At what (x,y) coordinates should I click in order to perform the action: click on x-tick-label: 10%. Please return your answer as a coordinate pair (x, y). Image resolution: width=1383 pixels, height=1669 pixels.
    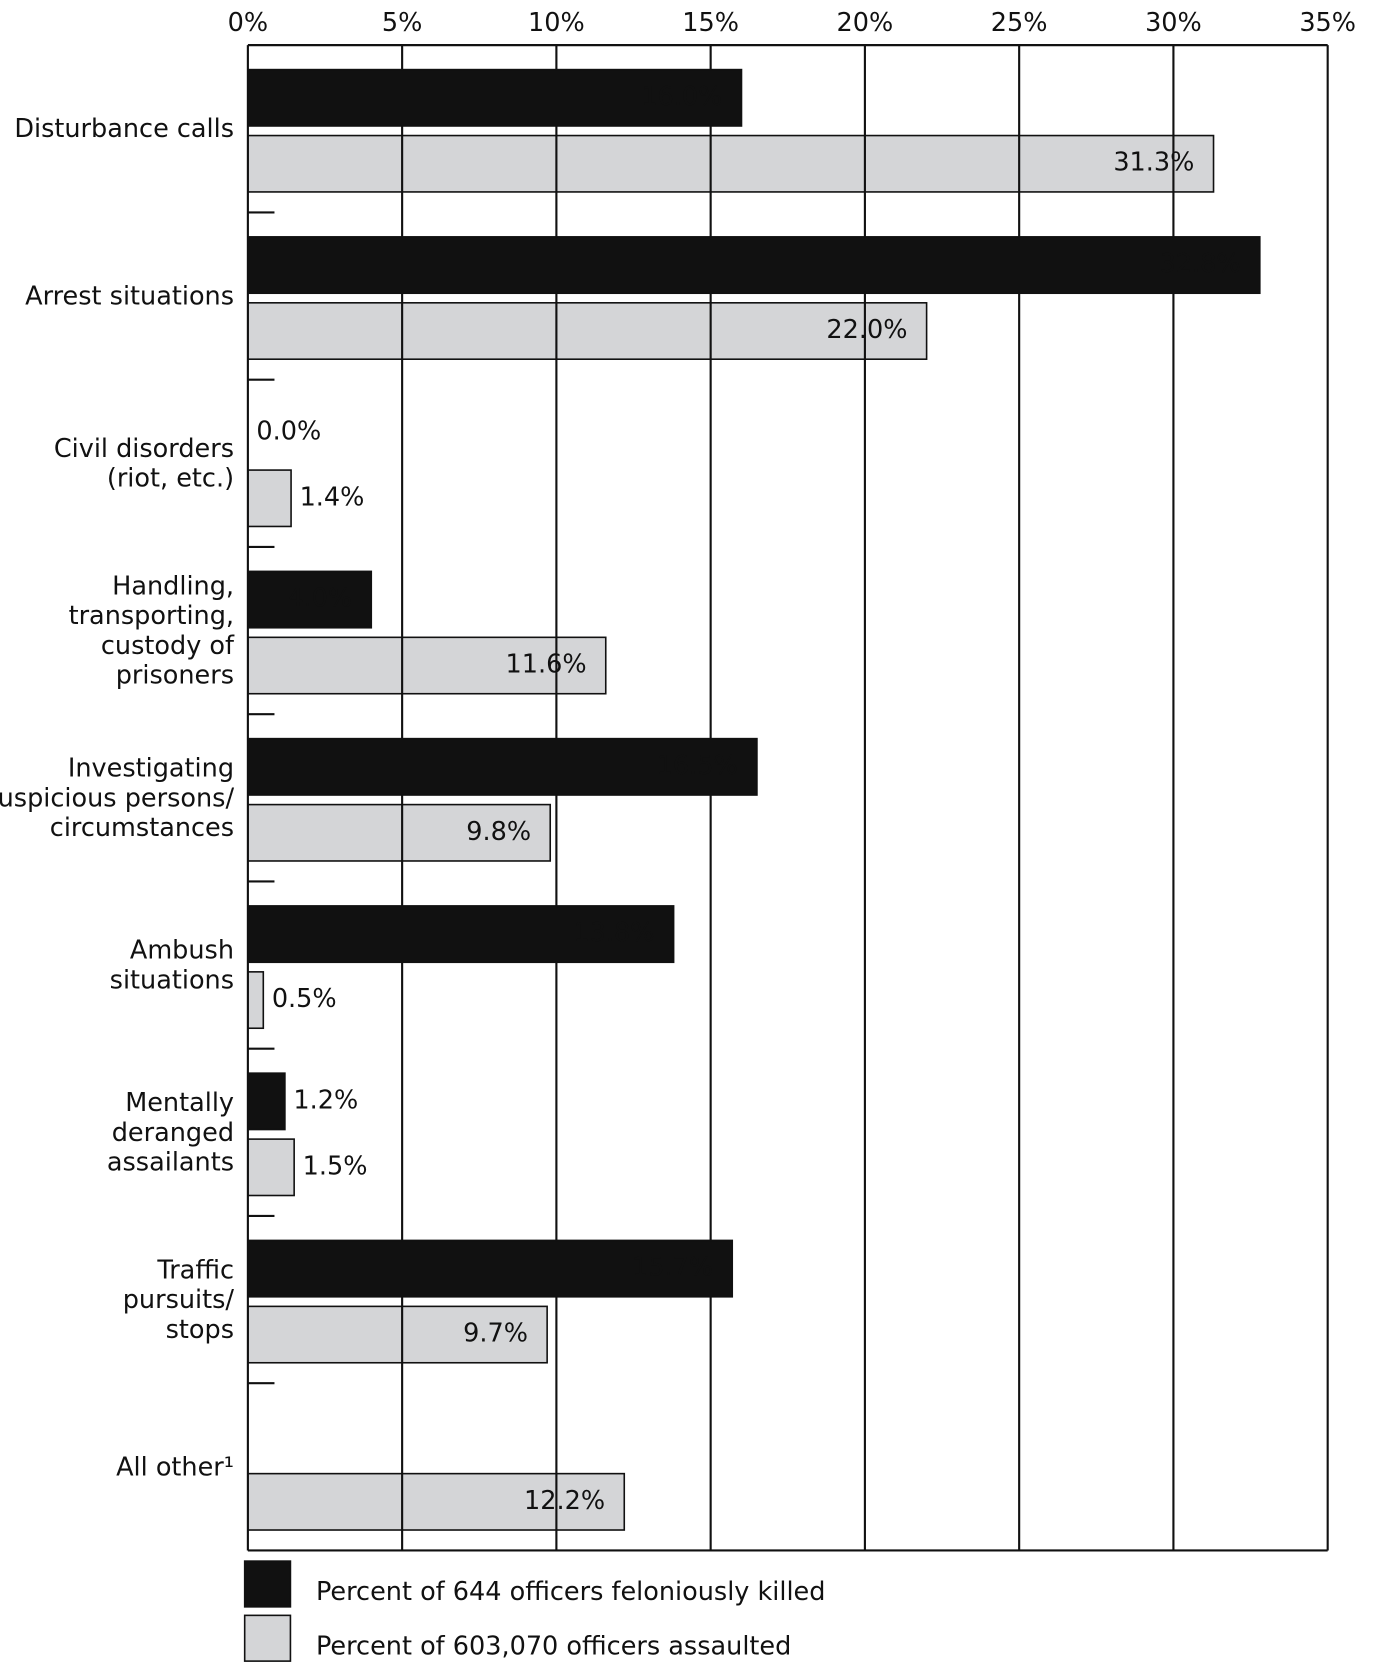
    Looking at the image, I should click on (556, 23).